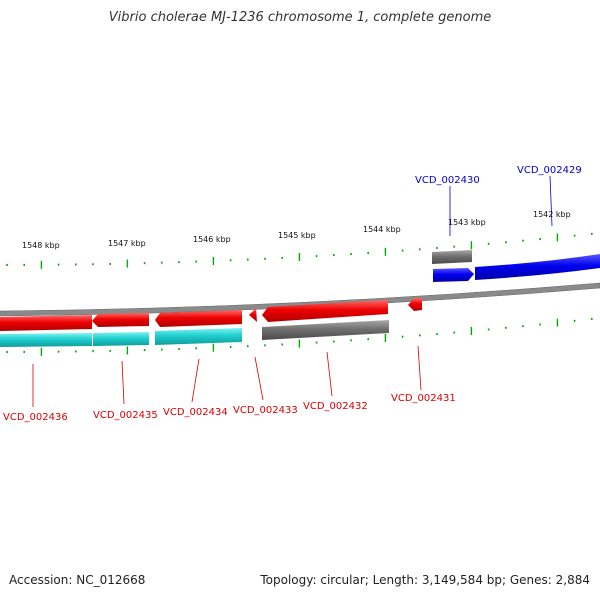 This screenshot has height=600, width=600. What do you see at coordinates (212, 239) in the screenshot?
I see `kbp-label: 1546 kbp` at bounding box center [212, 239].